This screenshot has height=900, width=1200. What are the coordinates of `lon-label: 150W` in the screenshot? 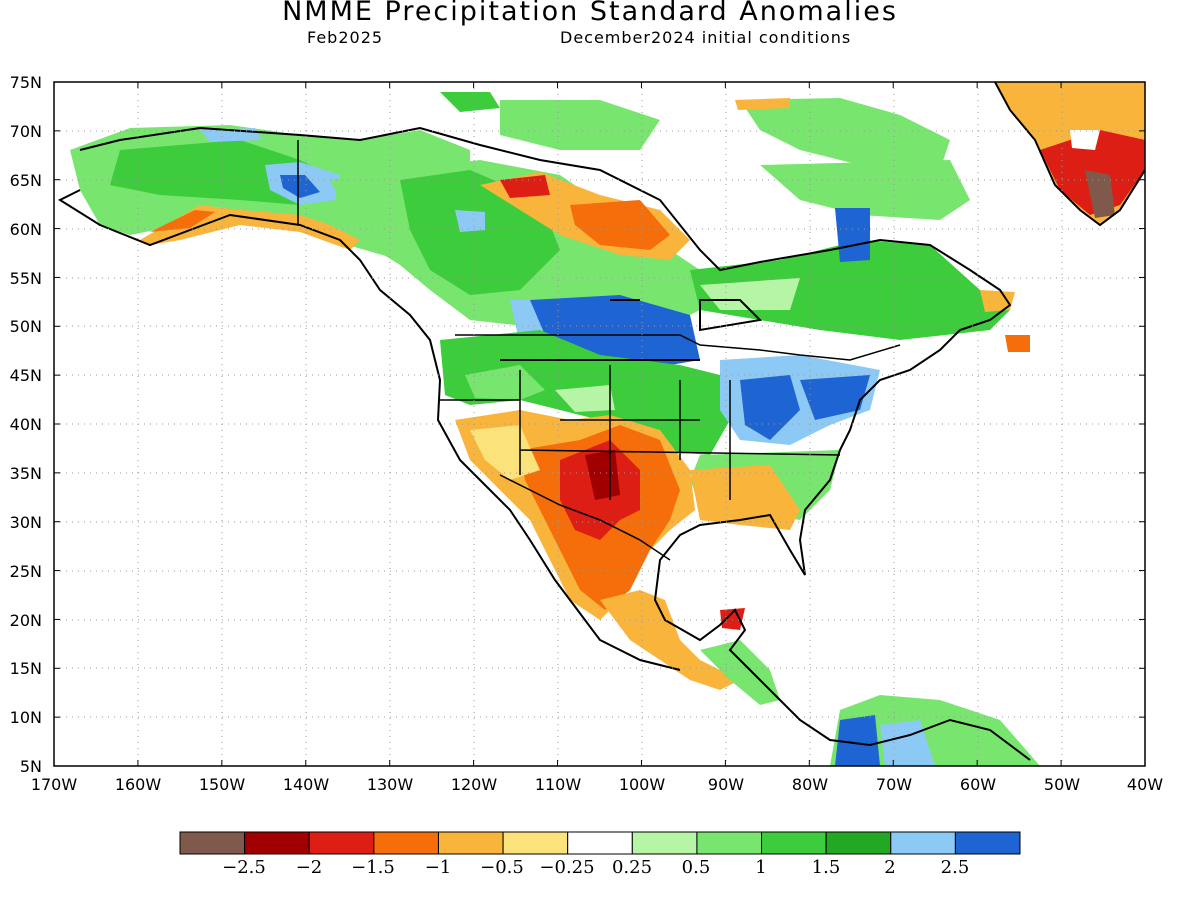 It's located at (222, 784).